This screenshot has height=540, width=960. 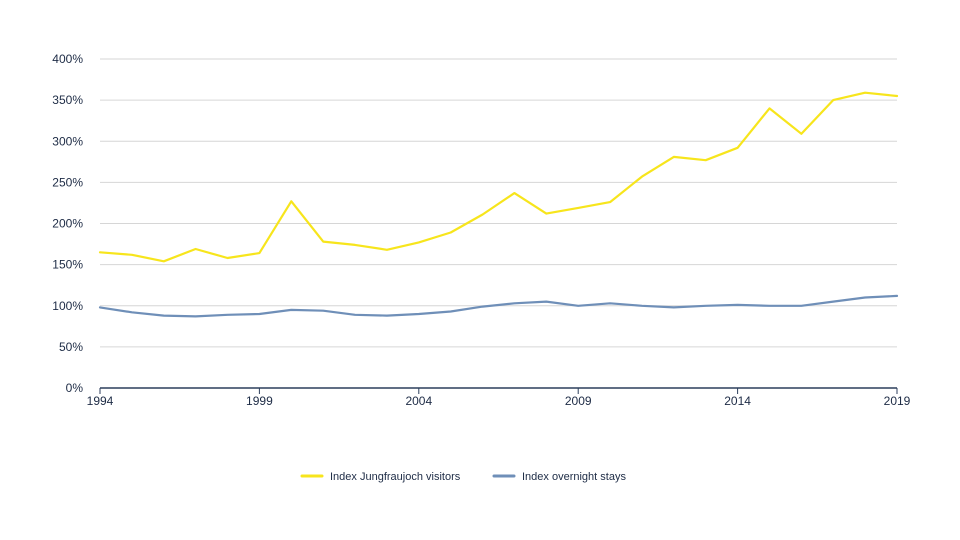 I want to click on y-tick-label: 300%, so click(x=67, y=141).